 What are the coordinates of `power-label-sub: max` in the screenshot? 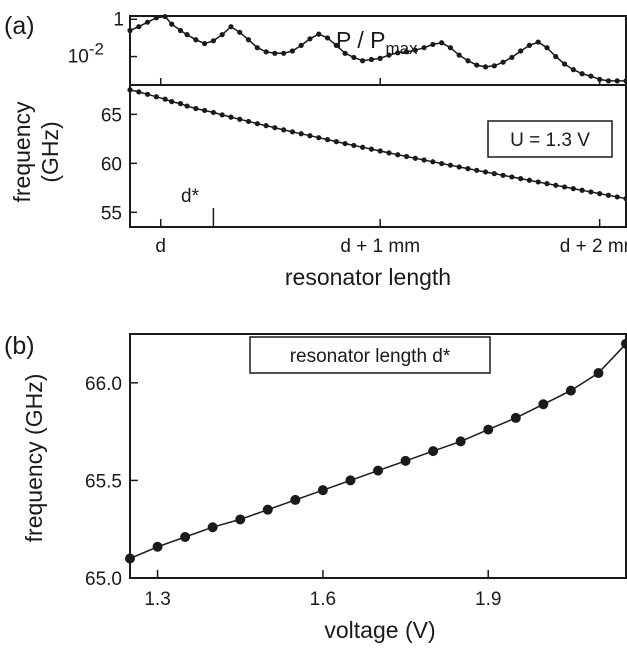 It's located at (401, 48).